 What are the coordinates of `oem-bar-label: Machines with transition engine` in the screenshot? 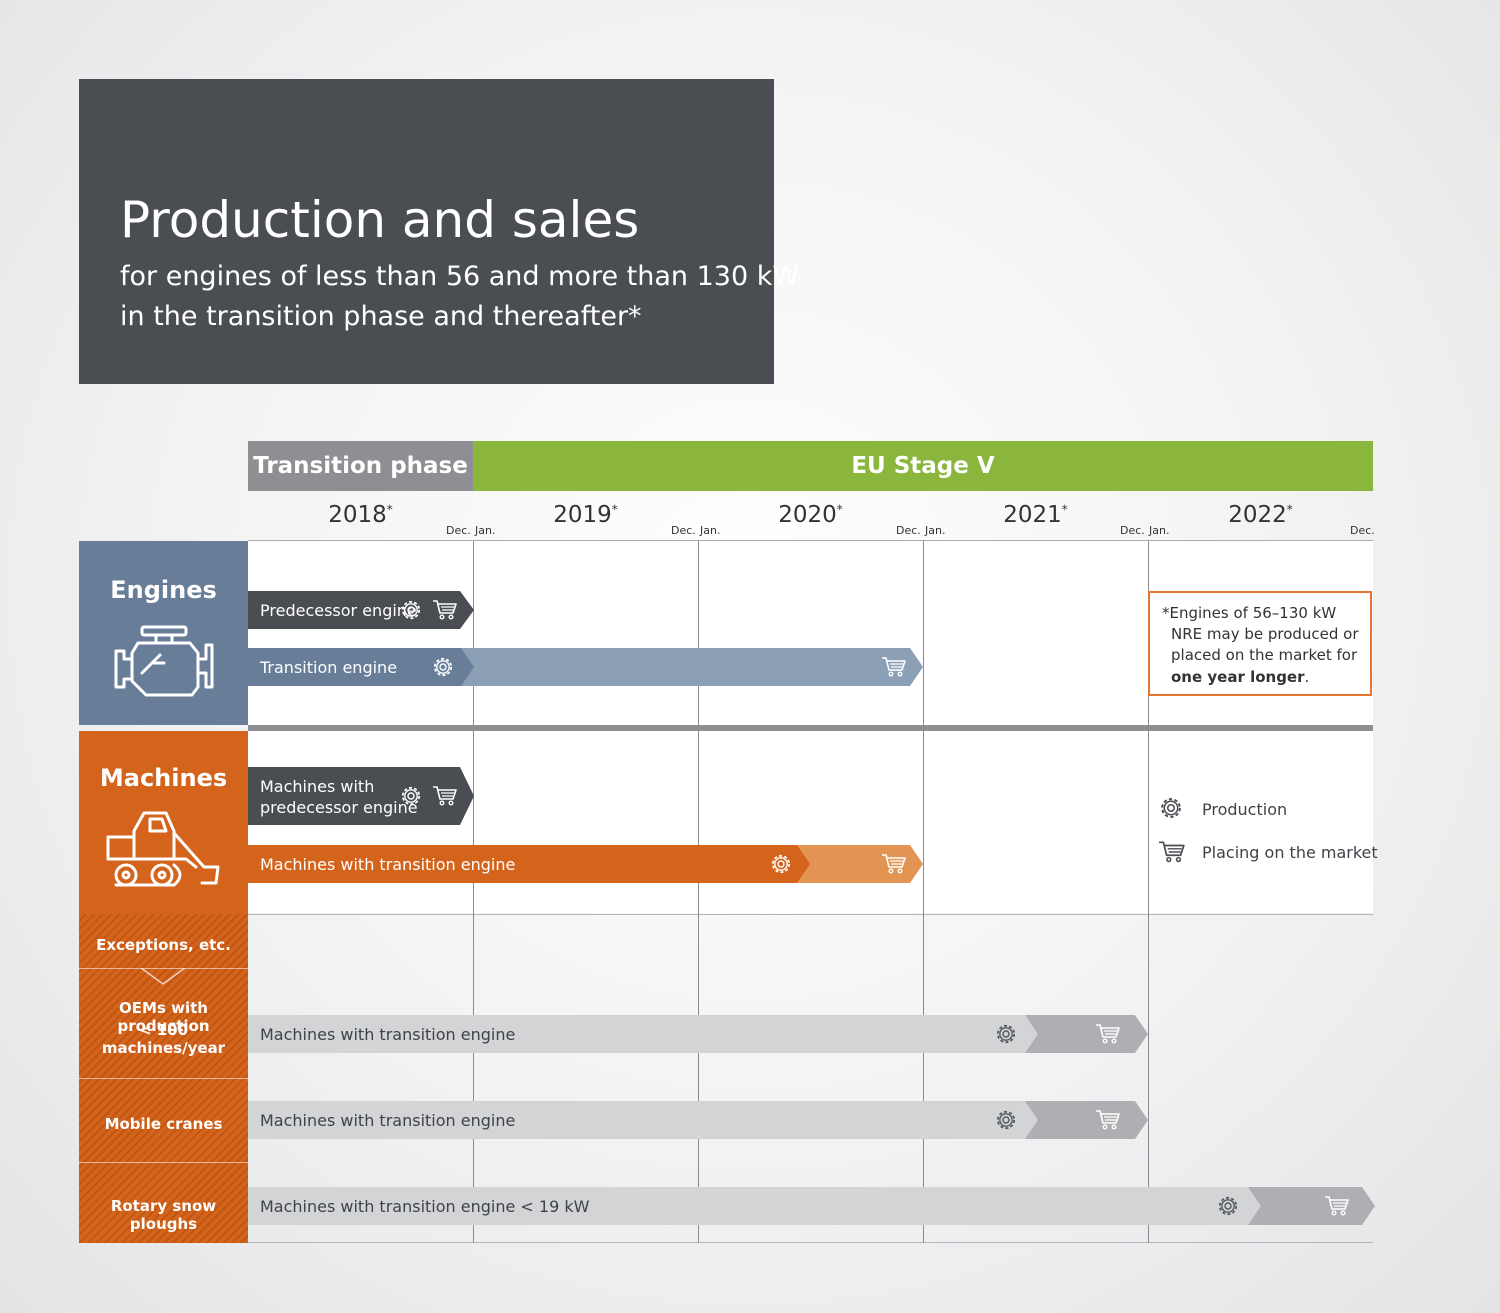 It's located at (388, 1034).